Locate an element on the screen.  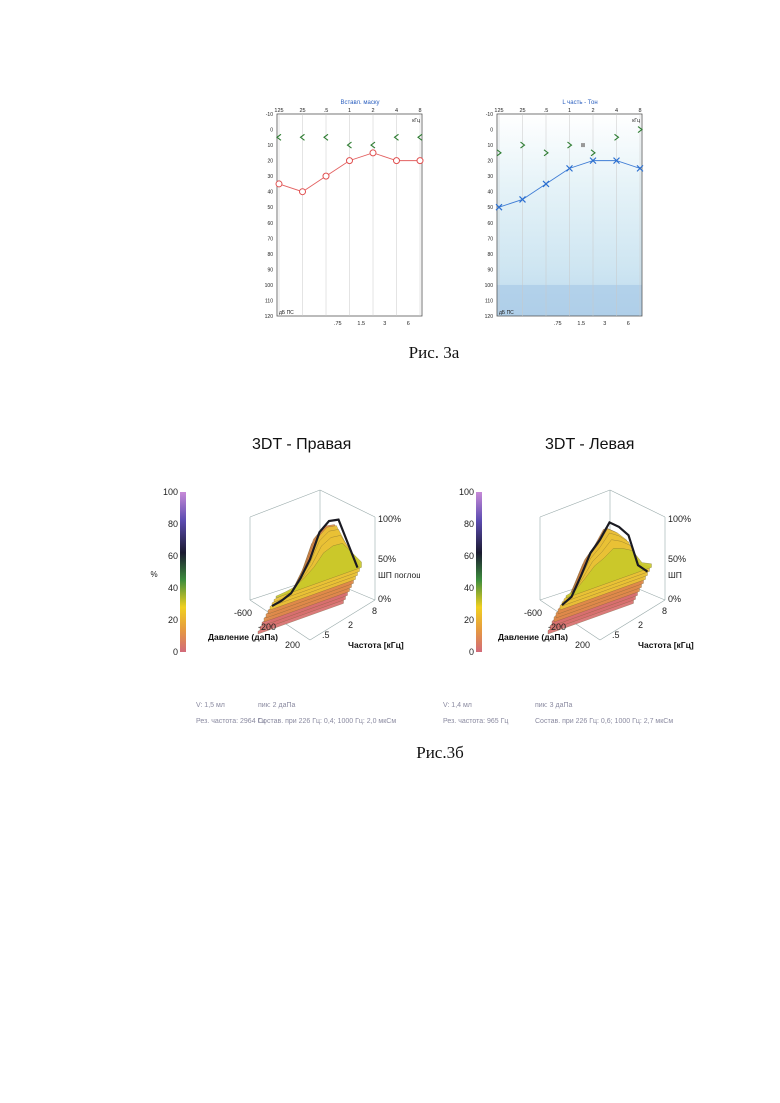
z-axis-label: ШП поглоще is located at coordinates (399, 575).